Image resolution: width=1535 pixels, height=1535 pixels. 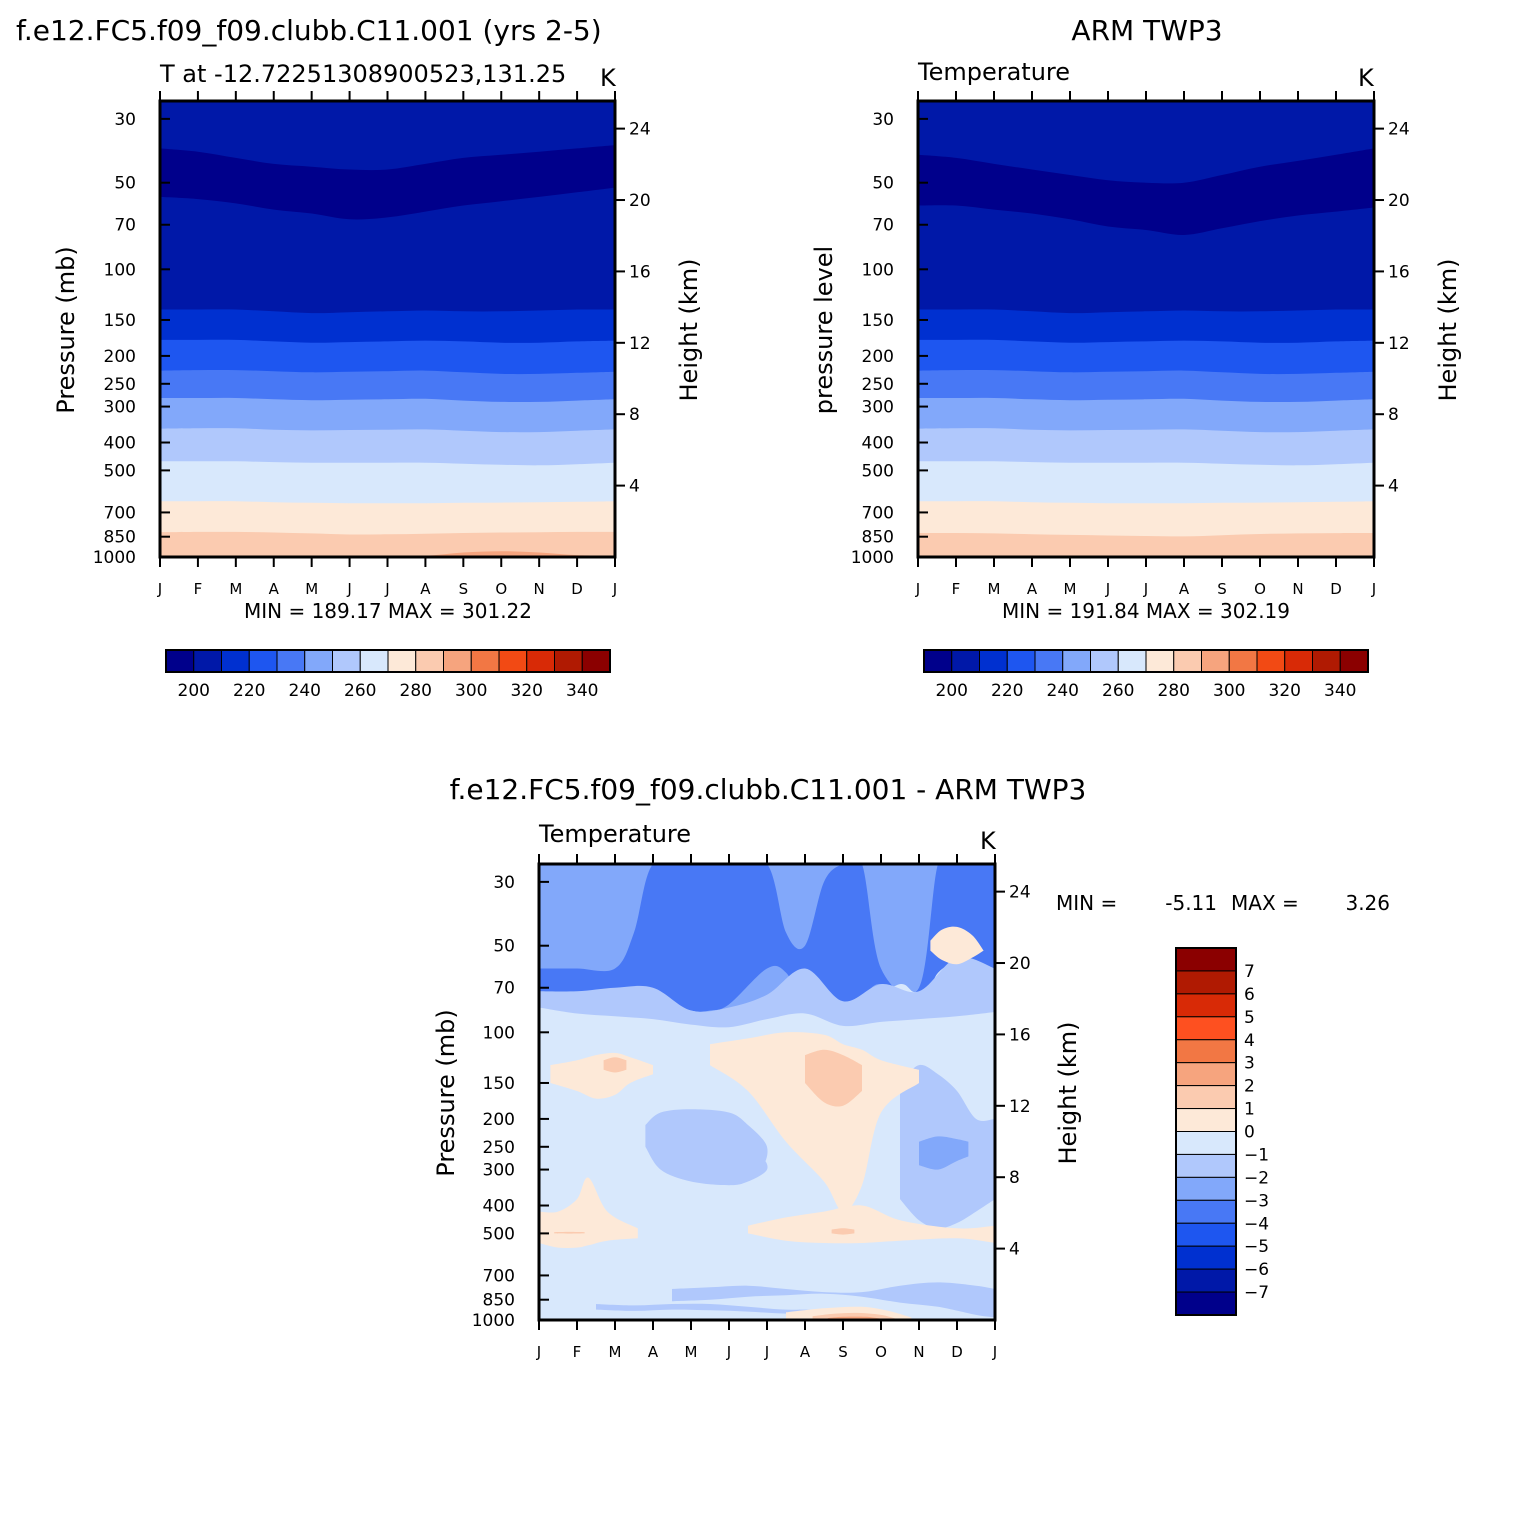 What do you see at coordinates (1191, 903) in the screenshot?
I see `diff-min-value: -5.11` at bounding box center [1191, 903].